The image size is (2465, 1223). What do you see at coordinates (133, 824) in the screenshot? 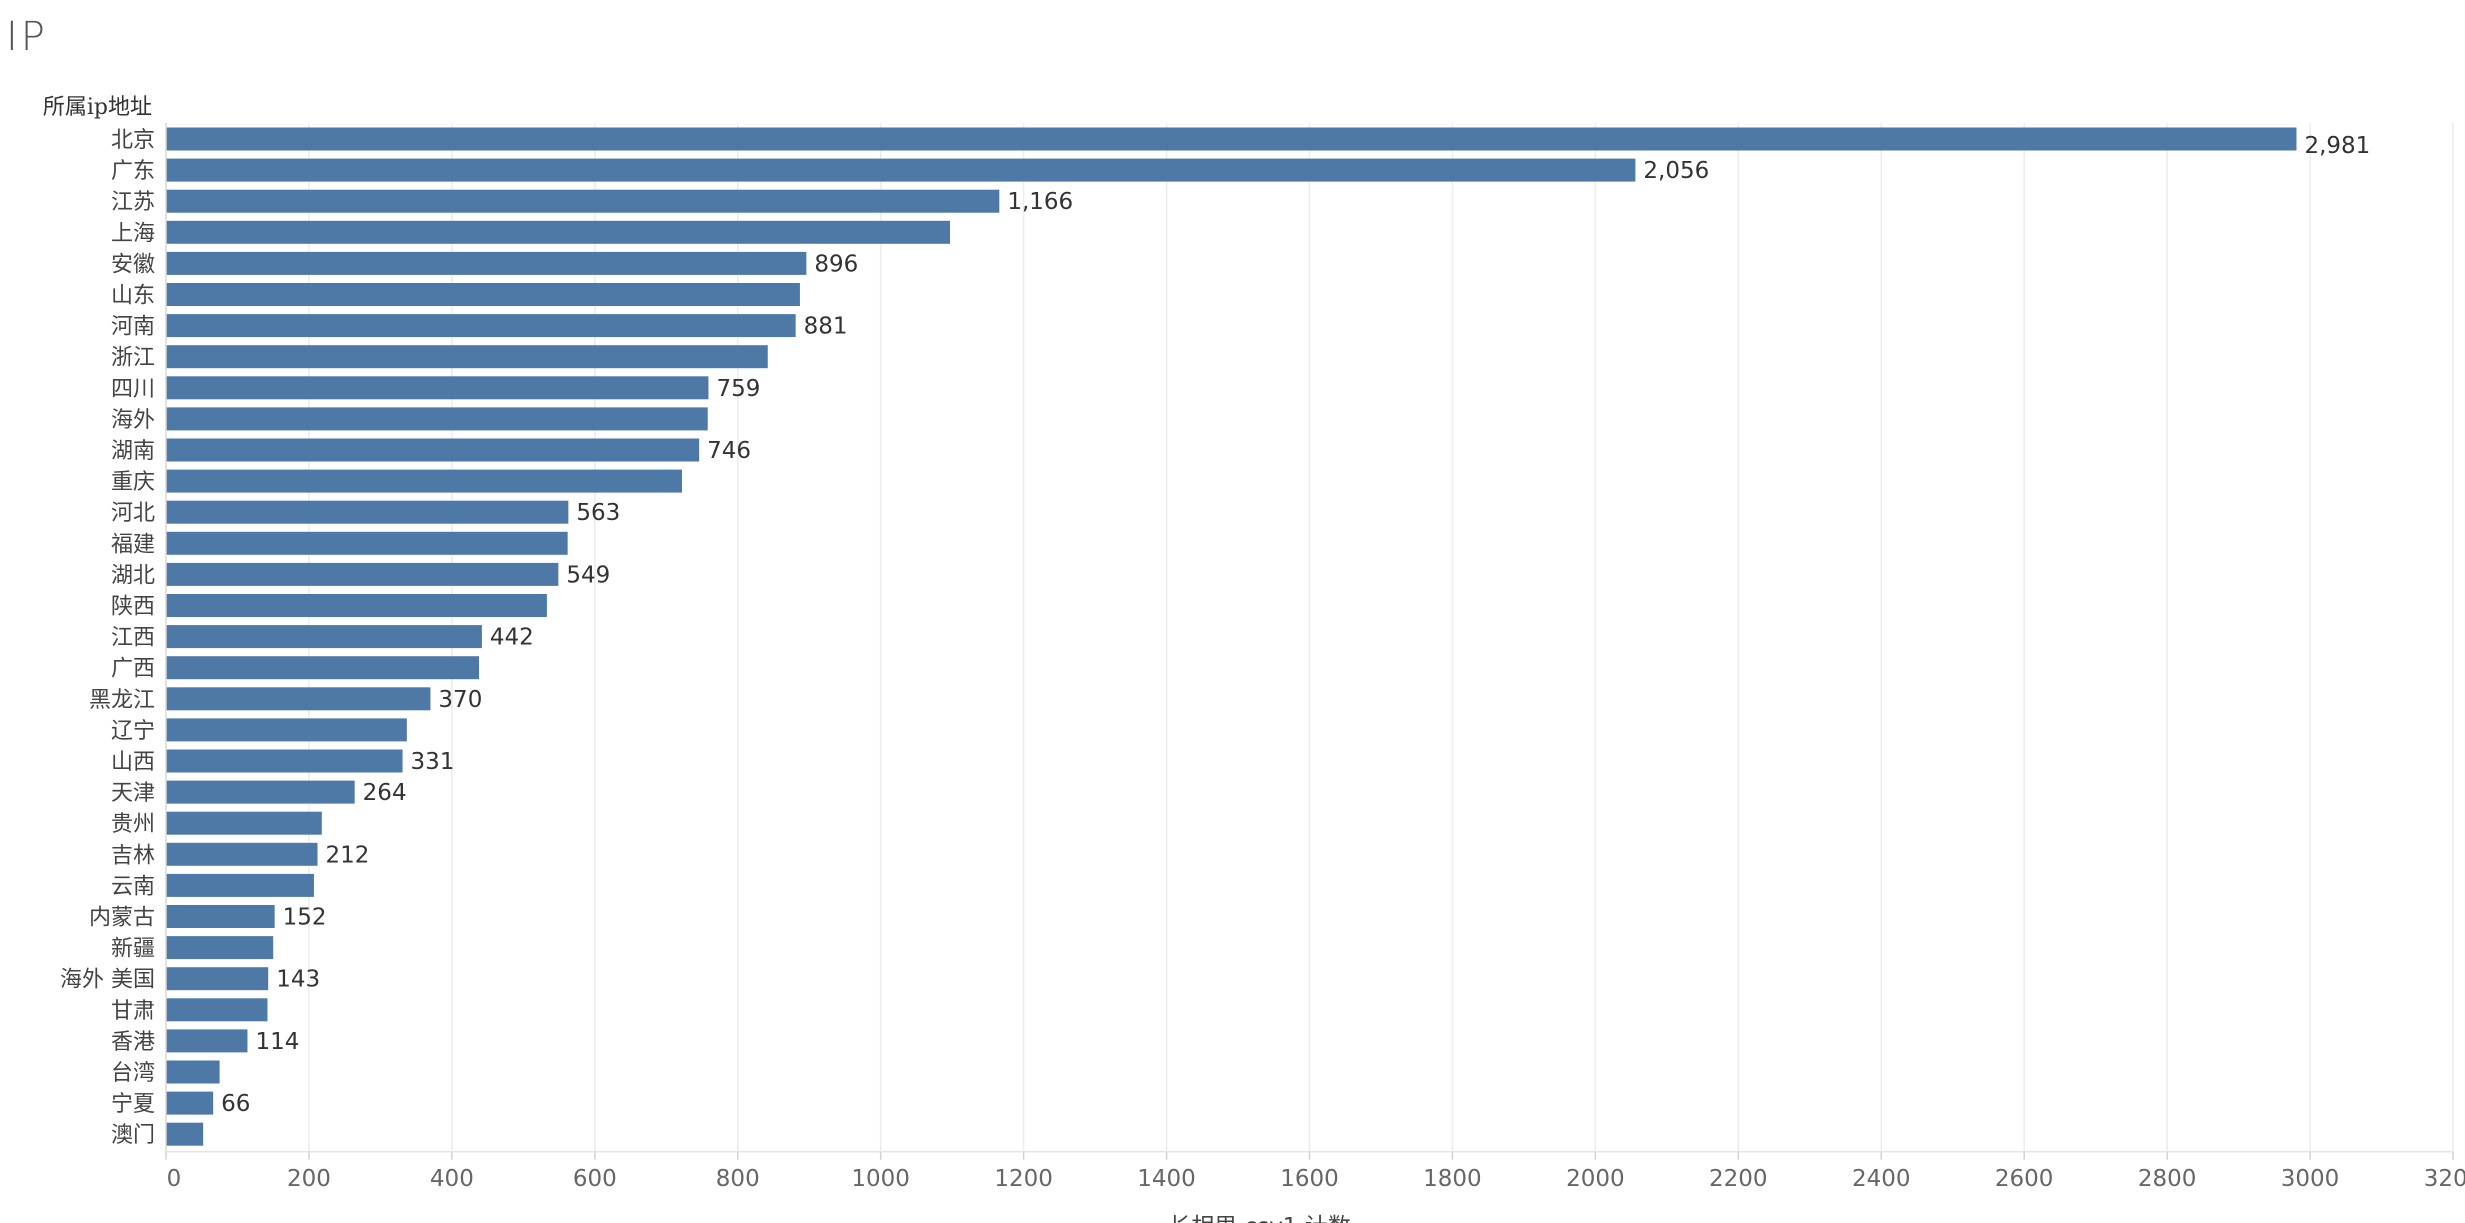
I see `category-label: 贵州` at bounding box center [133, 824].